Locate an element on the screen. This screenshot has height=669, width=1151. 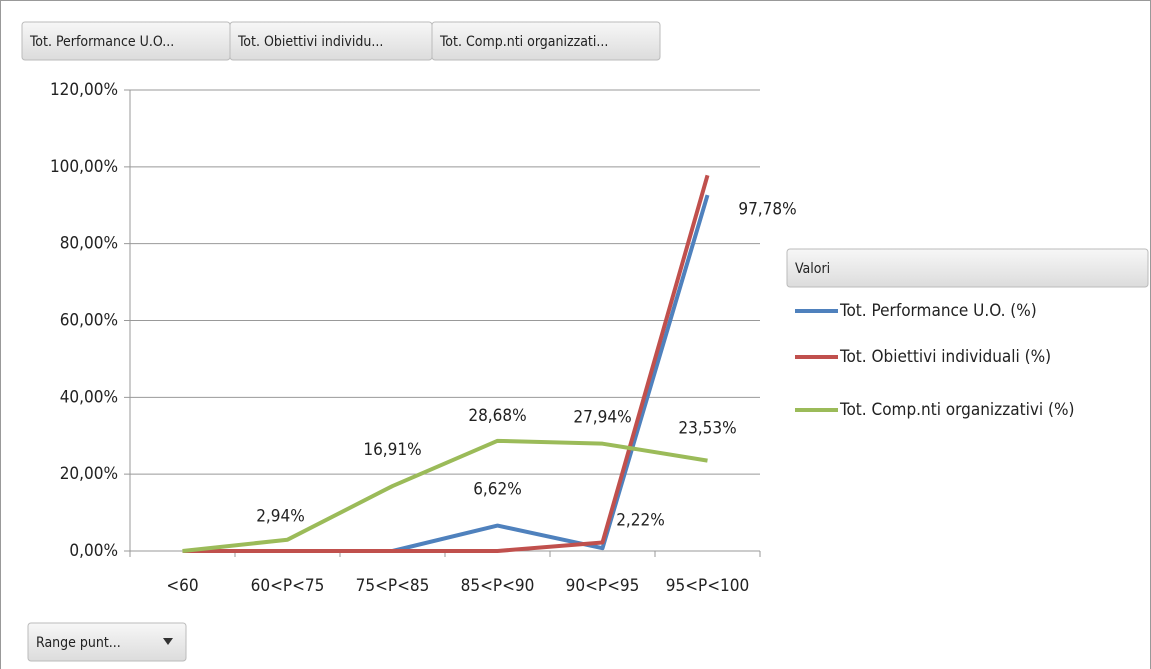
y-tick-label: 40,00% is located at coordinates (89, 397).